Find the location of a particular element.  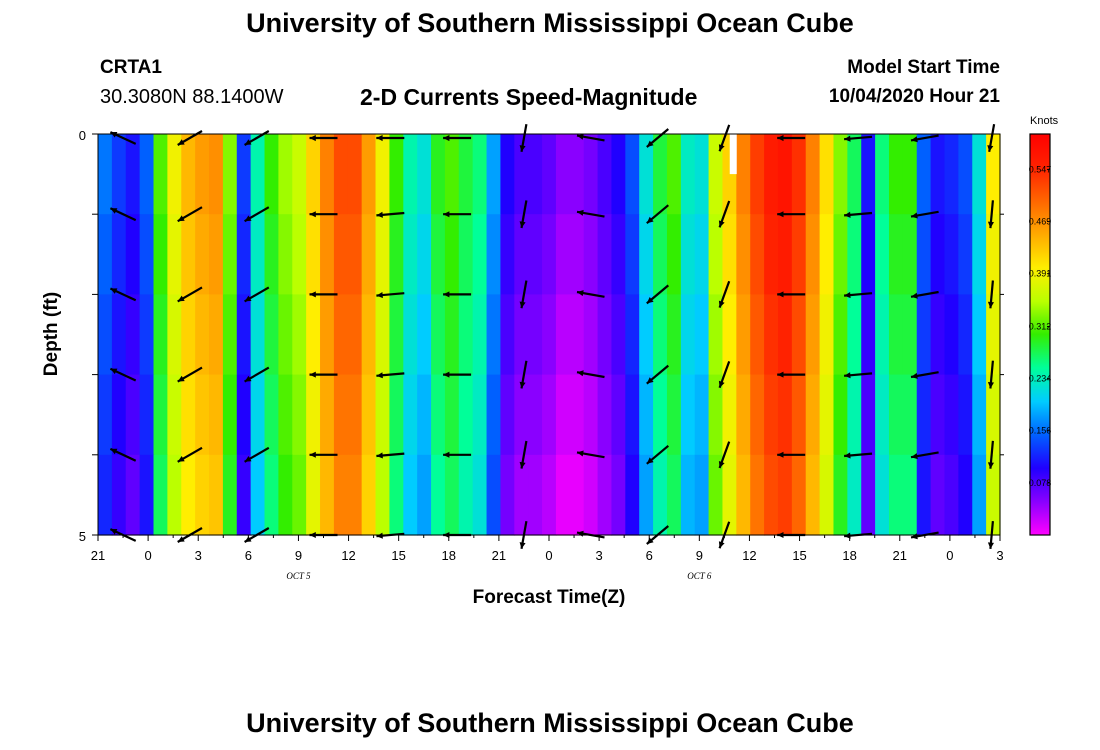

x-tick-label: 21 is located at coordinates (499, 555).